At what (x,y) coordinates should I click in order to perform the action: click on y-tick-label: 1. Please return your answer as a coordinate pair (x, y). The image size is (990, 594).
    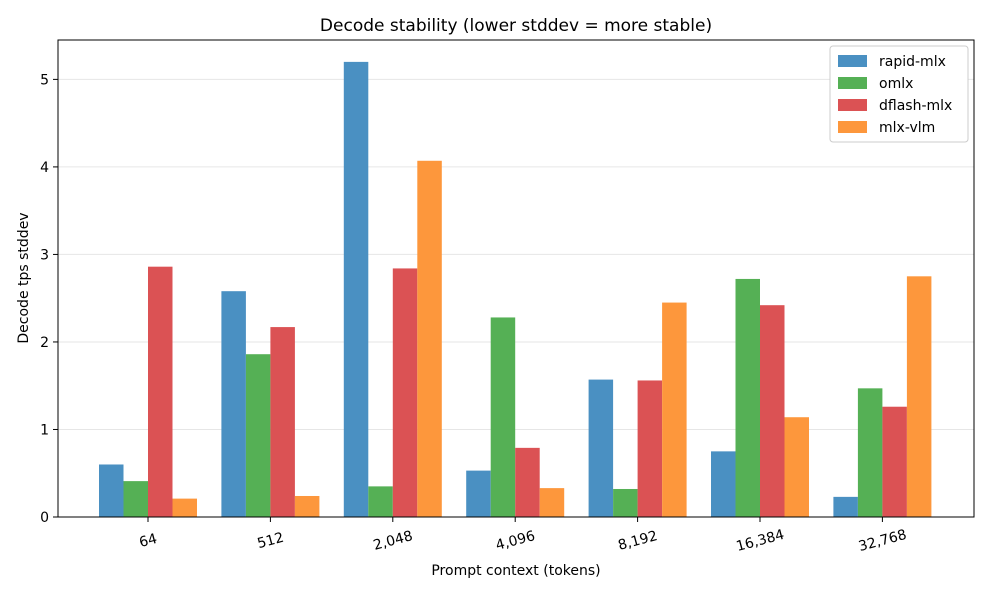
    Looking at the image, I should click on (44, 430).